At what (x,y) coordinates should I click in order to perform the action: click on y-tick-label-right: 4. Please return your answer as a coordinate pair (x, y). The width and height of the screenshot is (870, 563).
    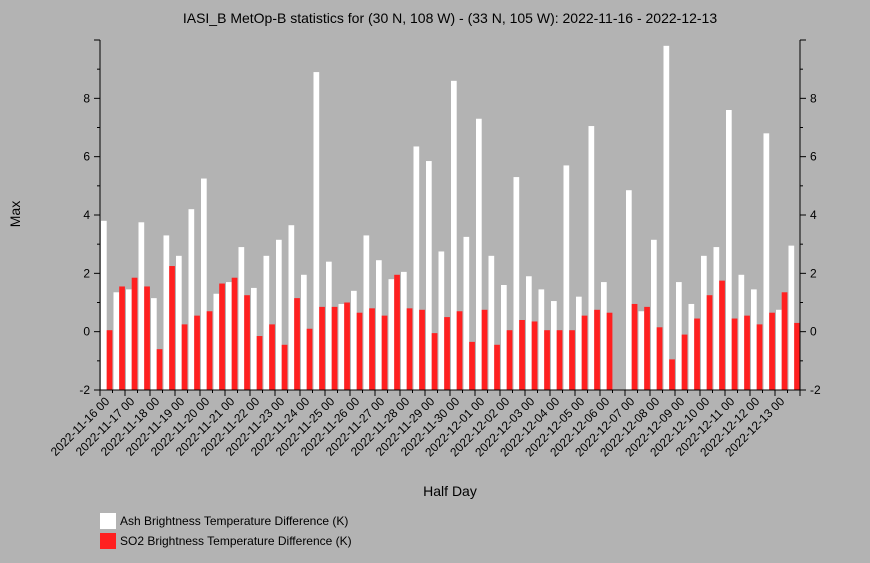
    Looking at the image, I should click on (813, 215).